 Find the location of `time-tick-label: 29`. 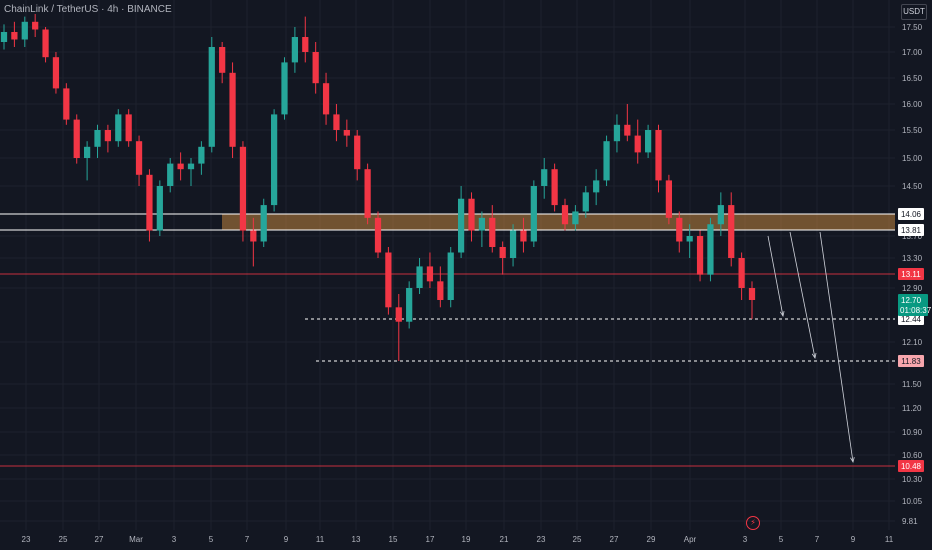

time-tick-label: 29 is located at coordinates (651, 539).